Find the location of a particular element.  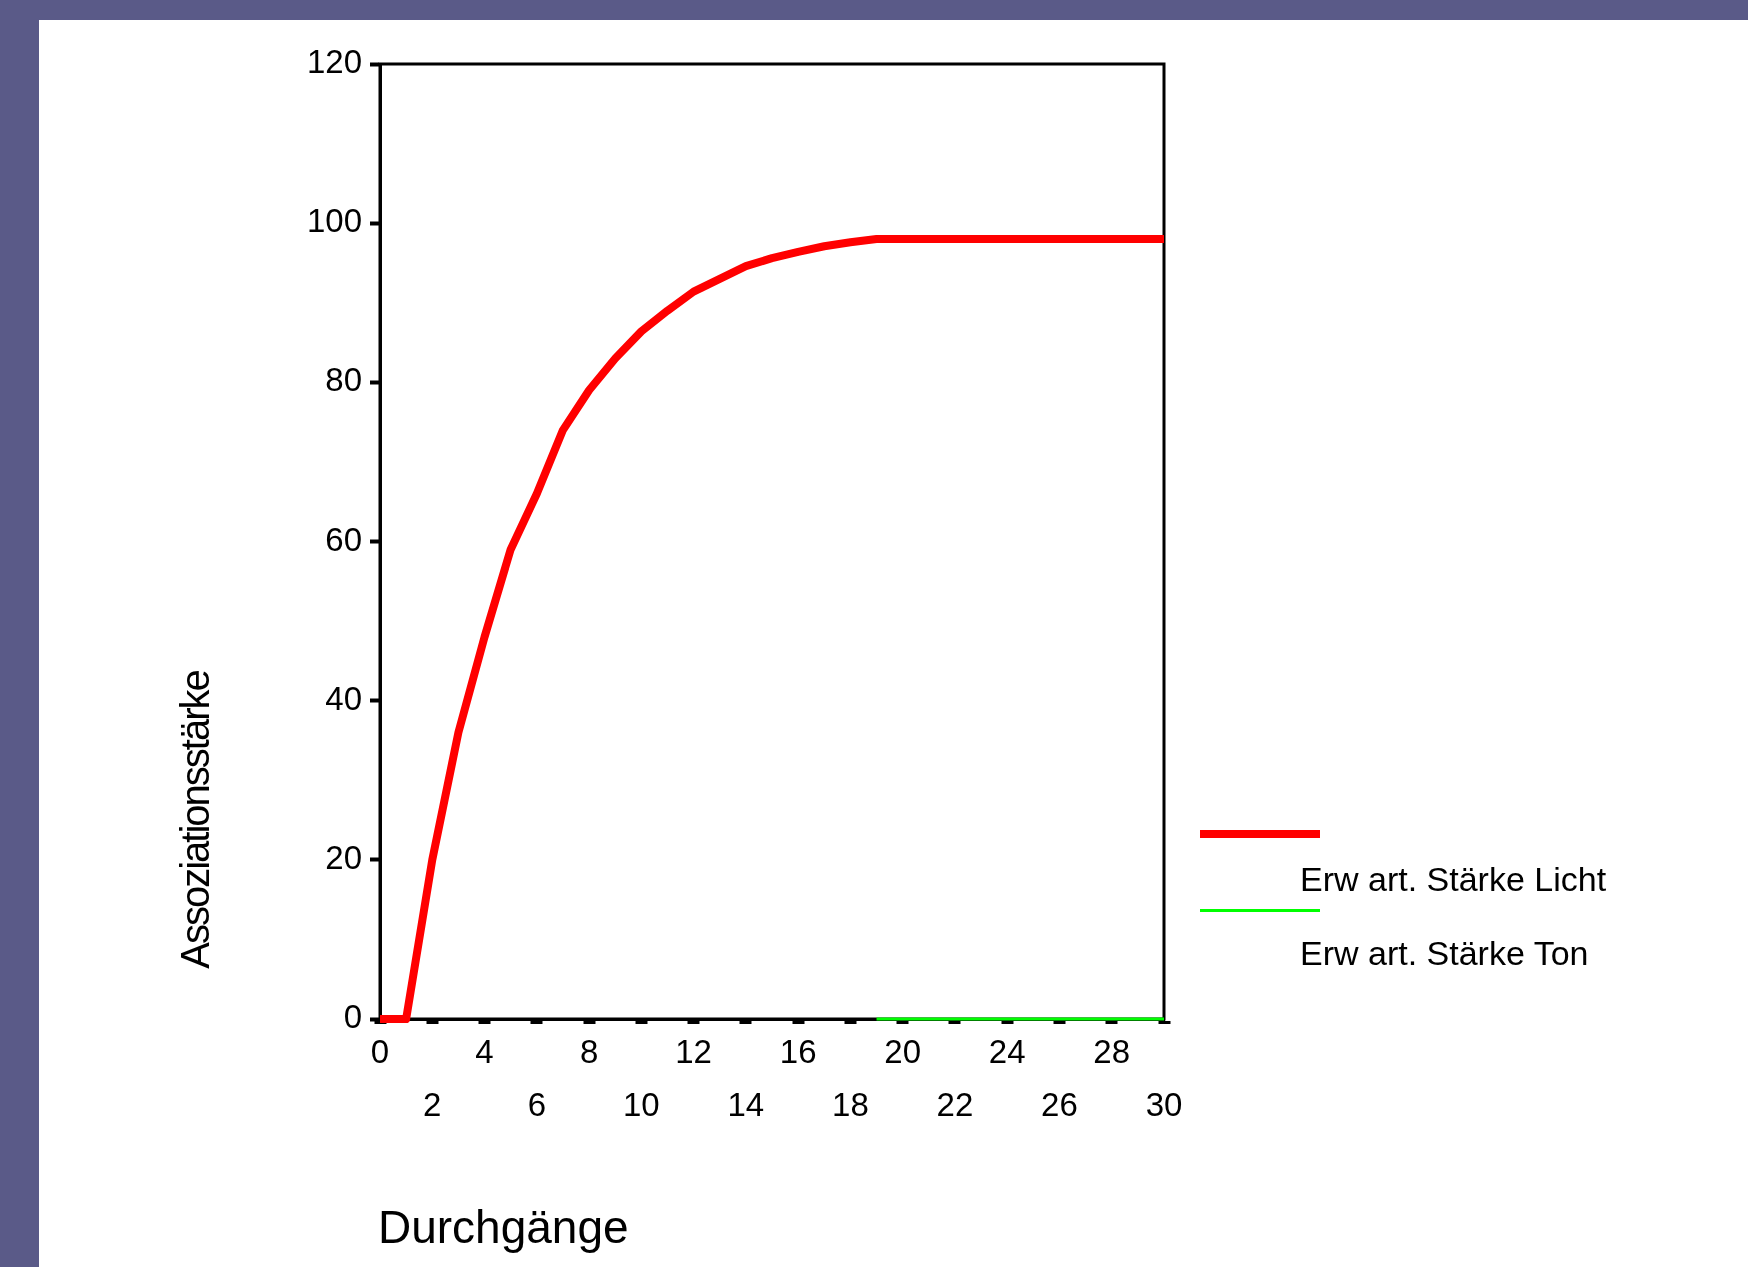

x2-tick-label: 22 is located at coordinates (955, 1104).